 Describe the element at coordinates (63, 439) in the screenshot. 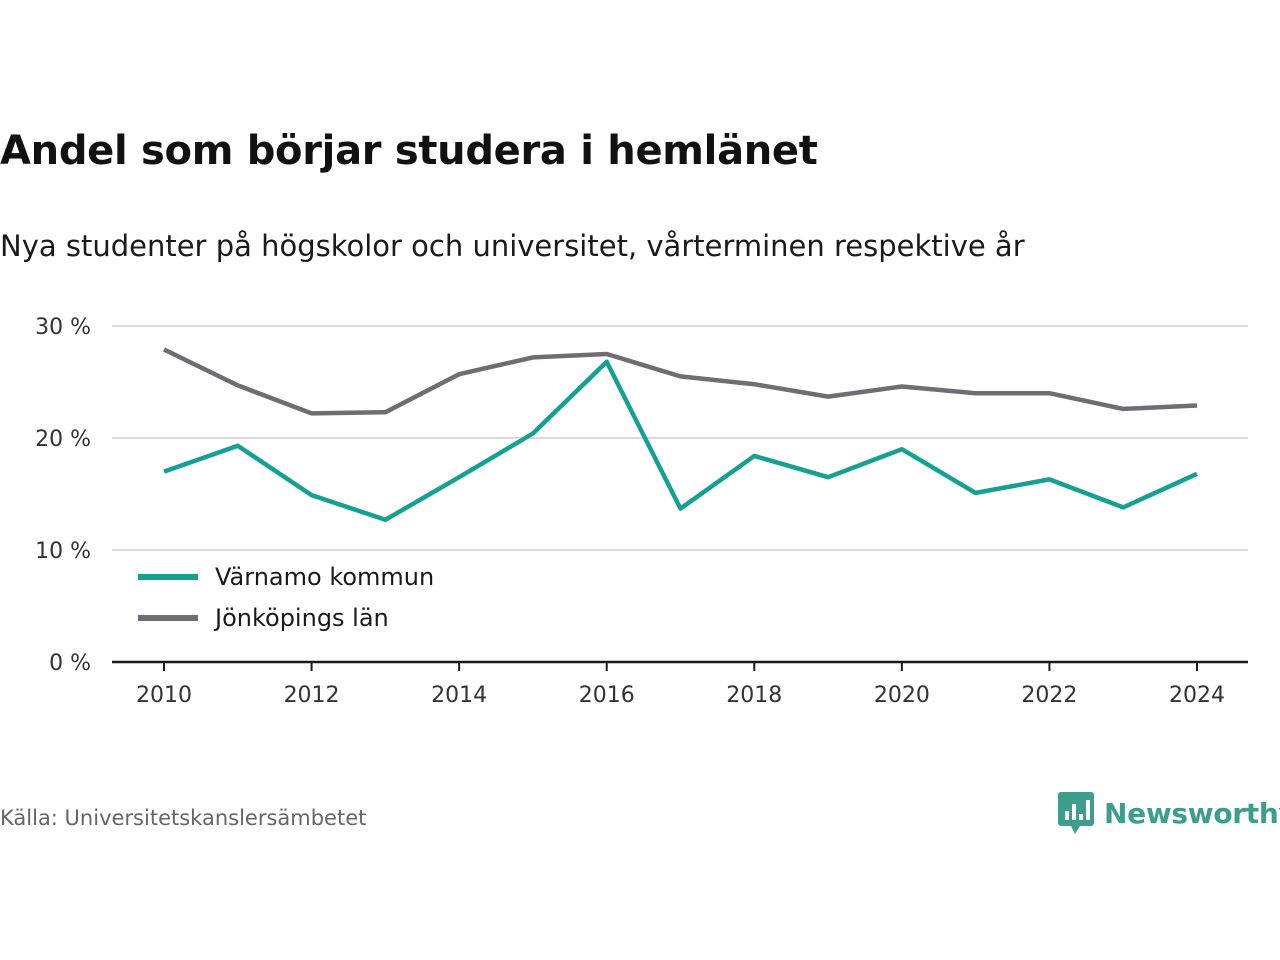

I see `y-tick-label: 20 %` at that location.